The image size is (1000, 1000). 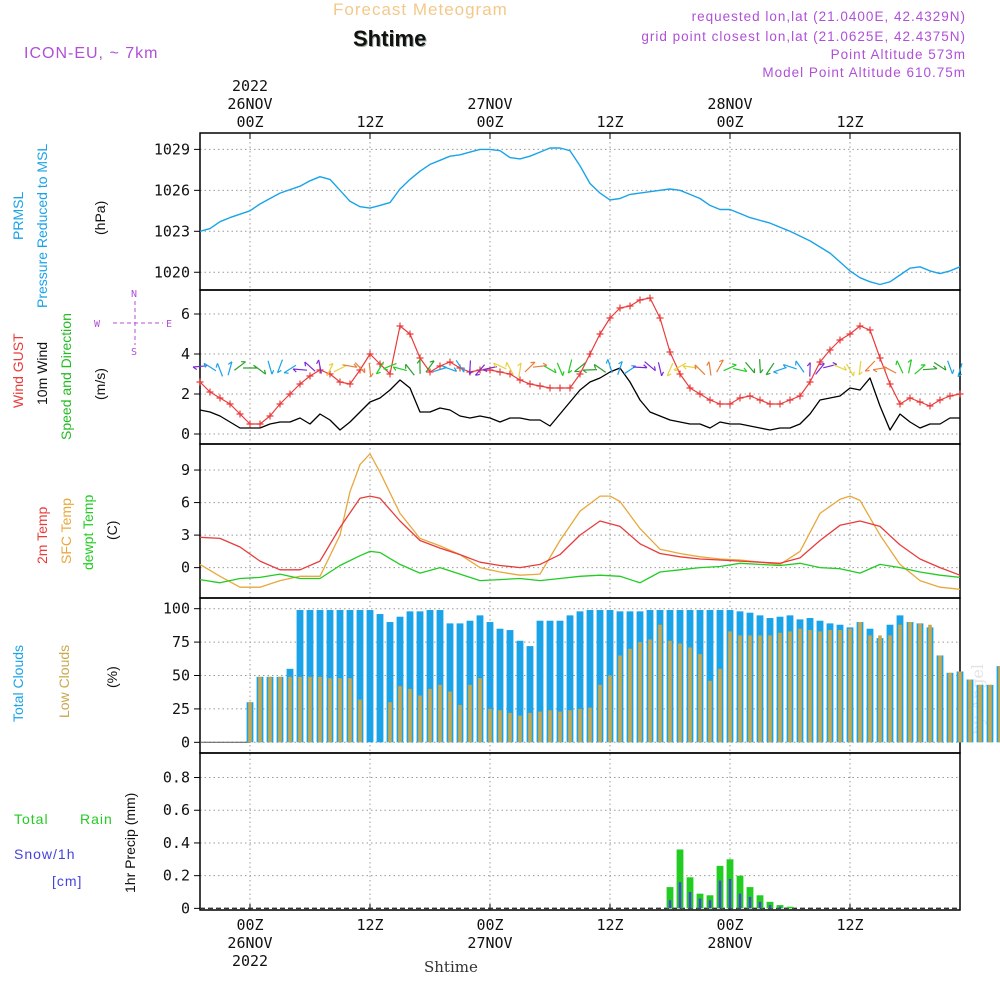 What do you see at coordinates (249, 104) in the screenshot?
I see `top-time-label: 26NOV` at bounding box center [249, 104].